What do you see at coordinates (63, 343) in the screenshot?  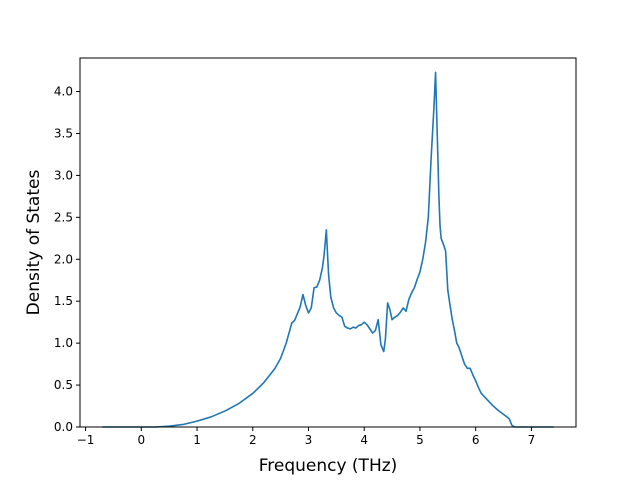 I see `y-tick-label: 1.0` at bounding box center [63, 343].